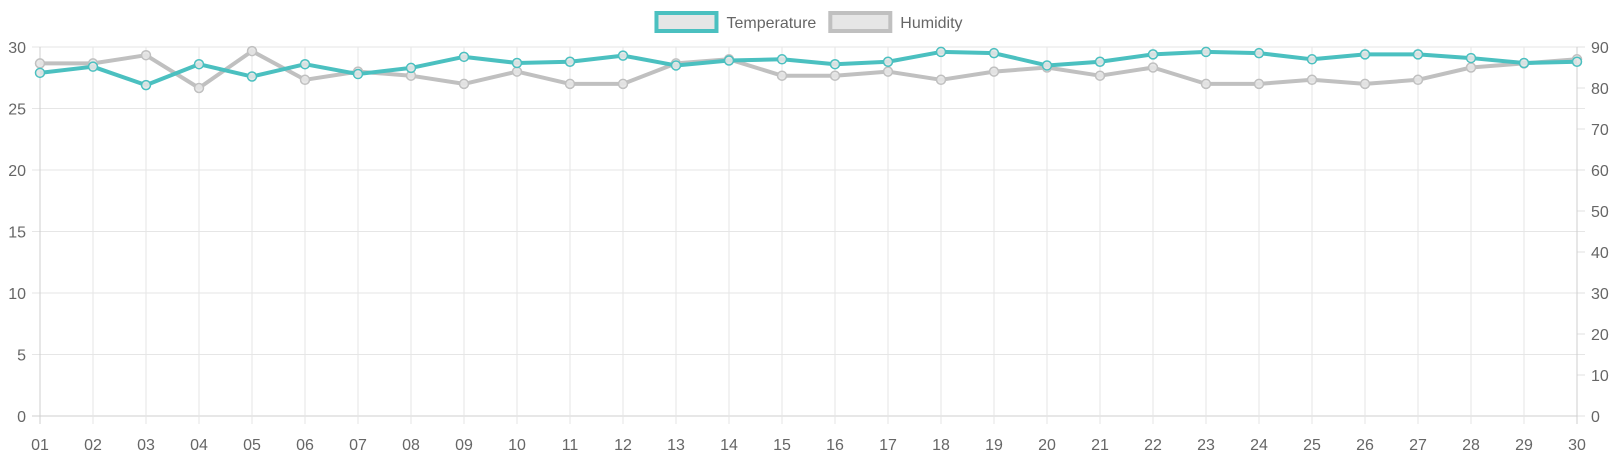  What do you see at coordinates (17, 233) in the screenshot?
I see `y-left-tick-label: 15` at bounding box center [17, 233].